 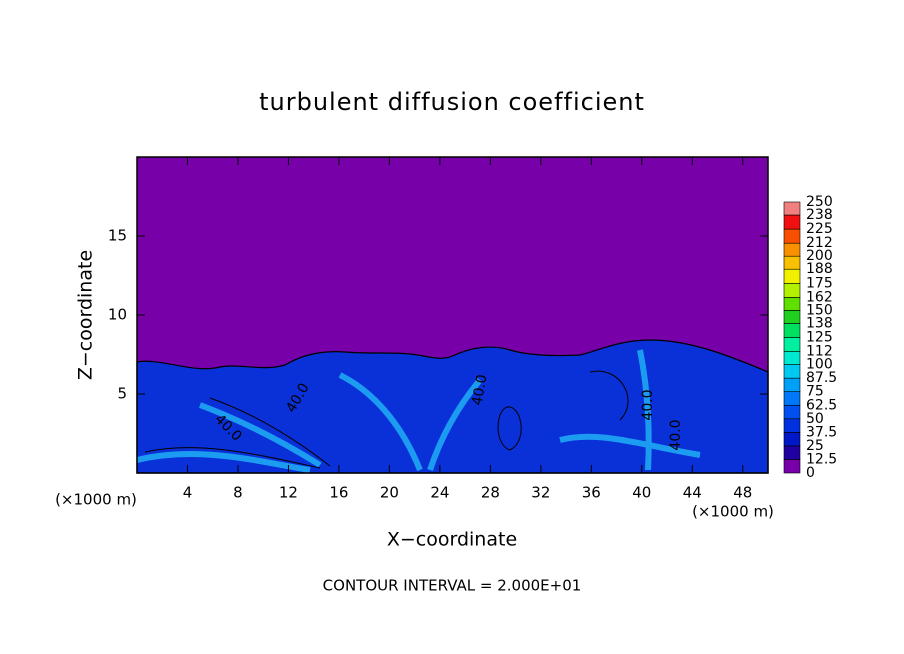 What do you see at coordinates (692, 493) in the screenshot?
I see `x-tick-label: 44` at bounding box center [692, 493].